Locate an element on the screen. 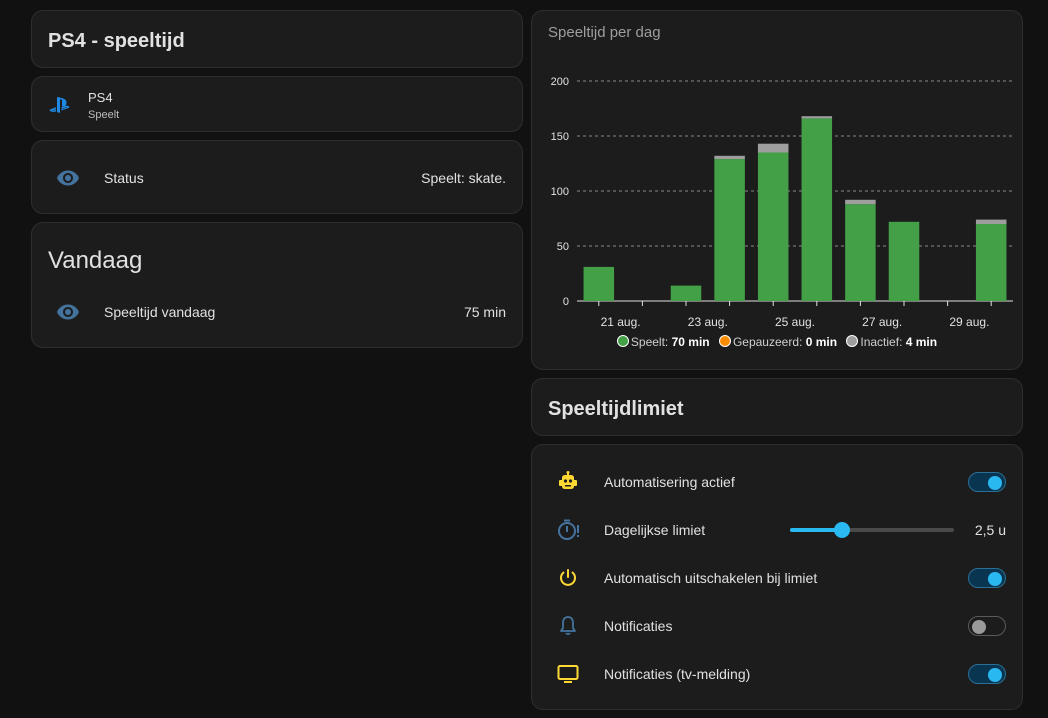 Image resolution: width=1048 pixels, height=718 pixels. notifications-toggle is located at coordinates (987, 626).